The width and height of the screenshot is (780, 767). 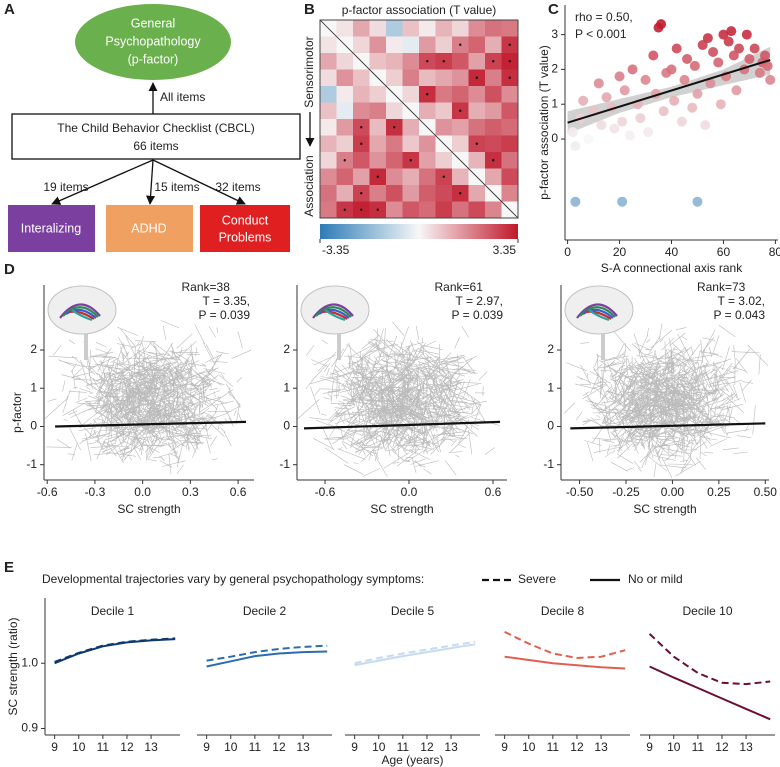 I want to click on x-tick-label: 13, so click(x=151, y=747).